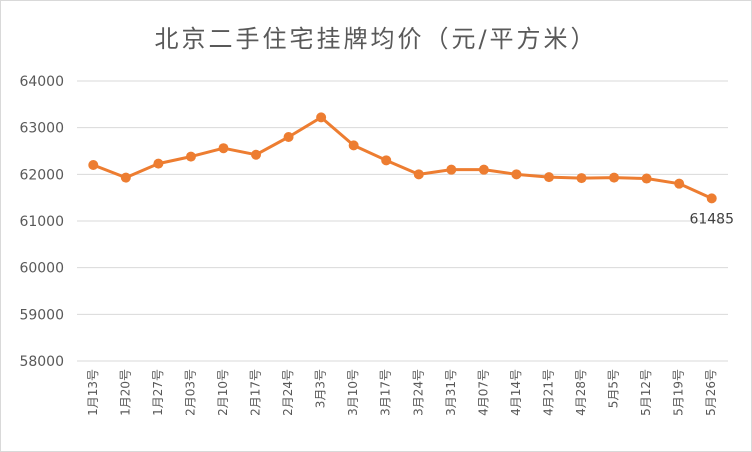 The image size is (752, 452). What do you see at coordinates (321, 388) in the screenshot?
I see `x-tick-label-7: 3月3号` at bounding box center [321, 388].